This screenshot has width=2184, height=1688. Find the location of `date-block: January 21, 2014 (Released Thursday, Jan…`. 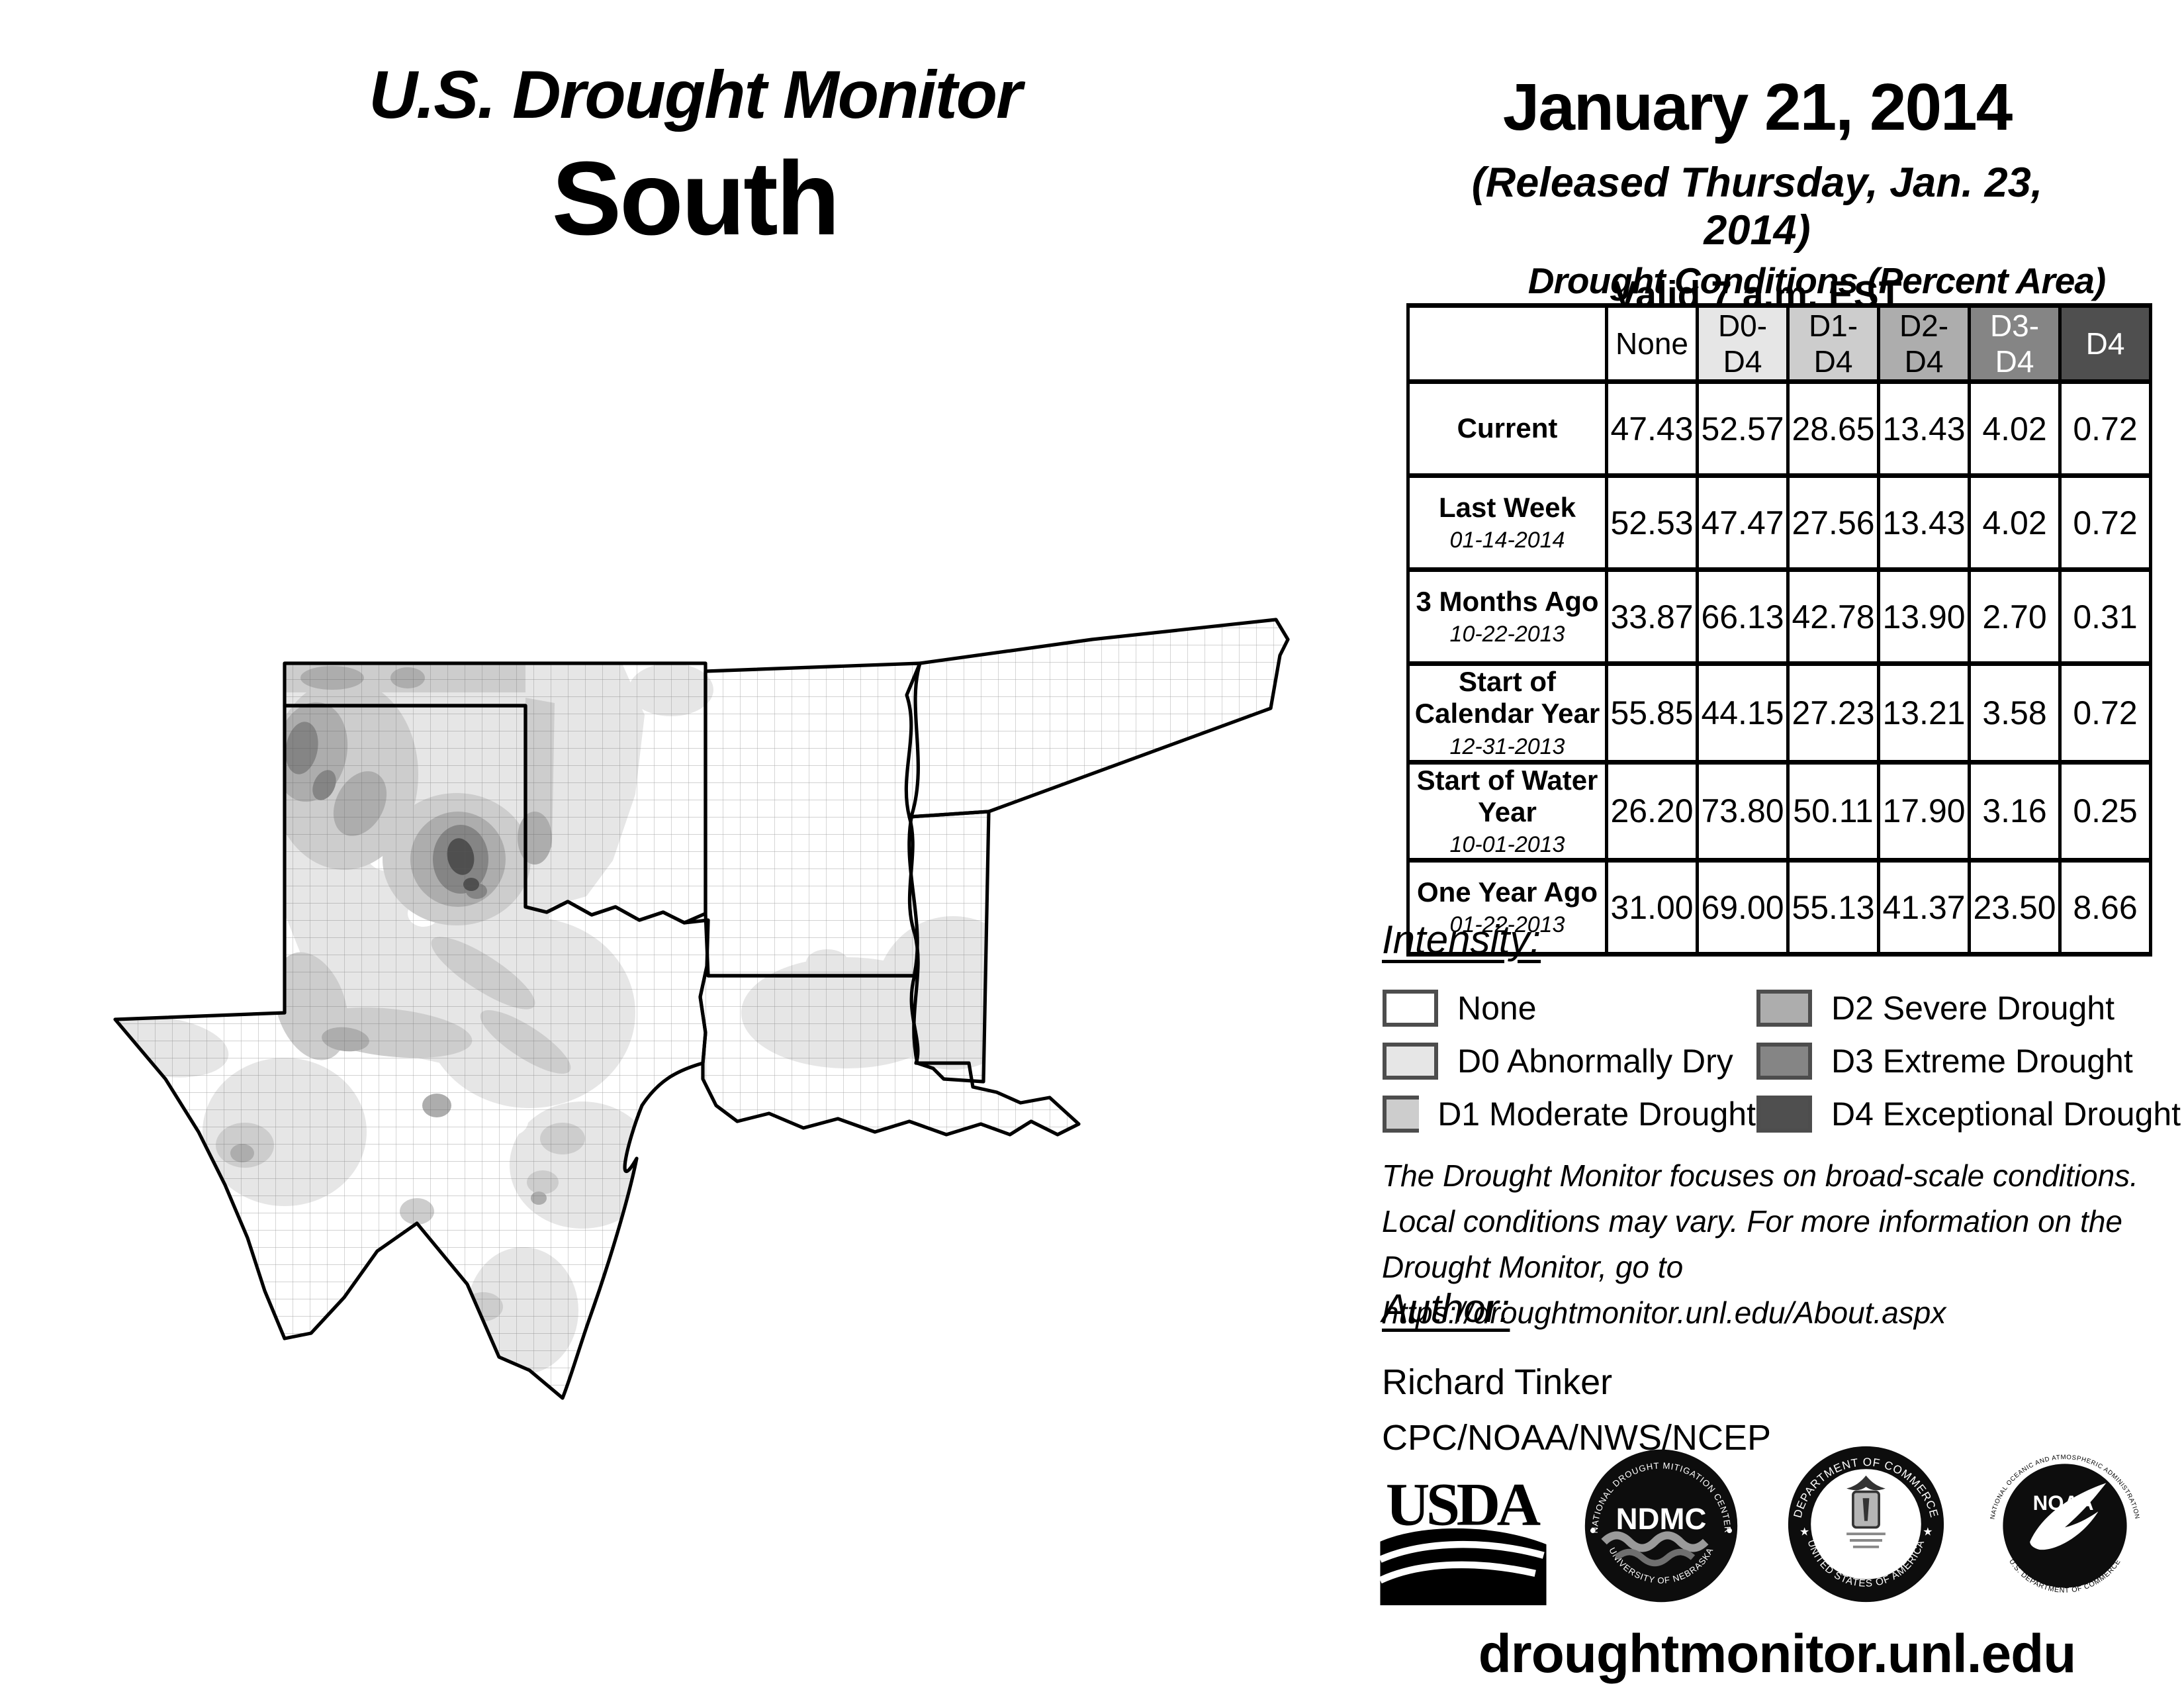

date-block: January 21, 2014 (Released Thursday, Jan… is located at coordinates (1757, 193).